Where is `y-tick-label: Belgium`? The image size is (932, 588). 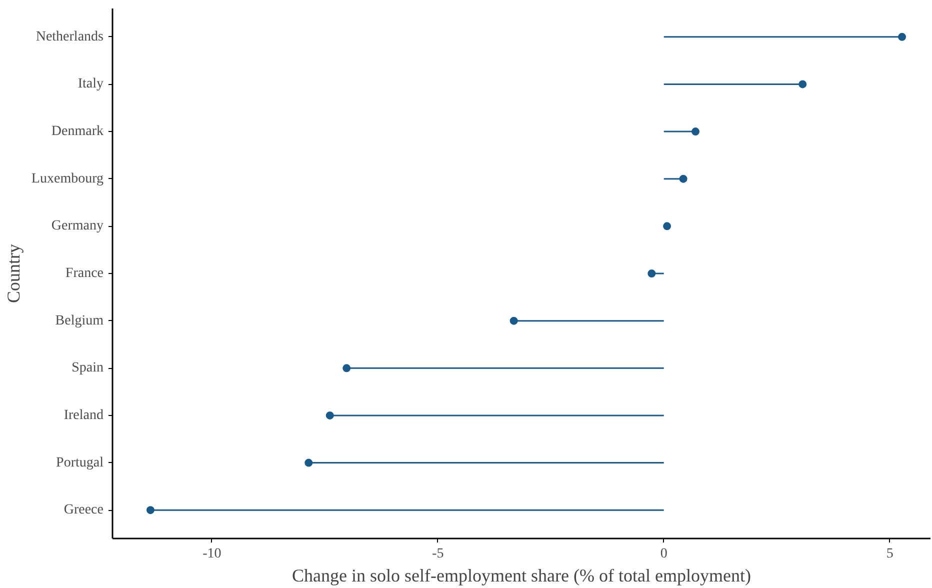
y-tick-label: Belgium is located at coordinates (79, 320).